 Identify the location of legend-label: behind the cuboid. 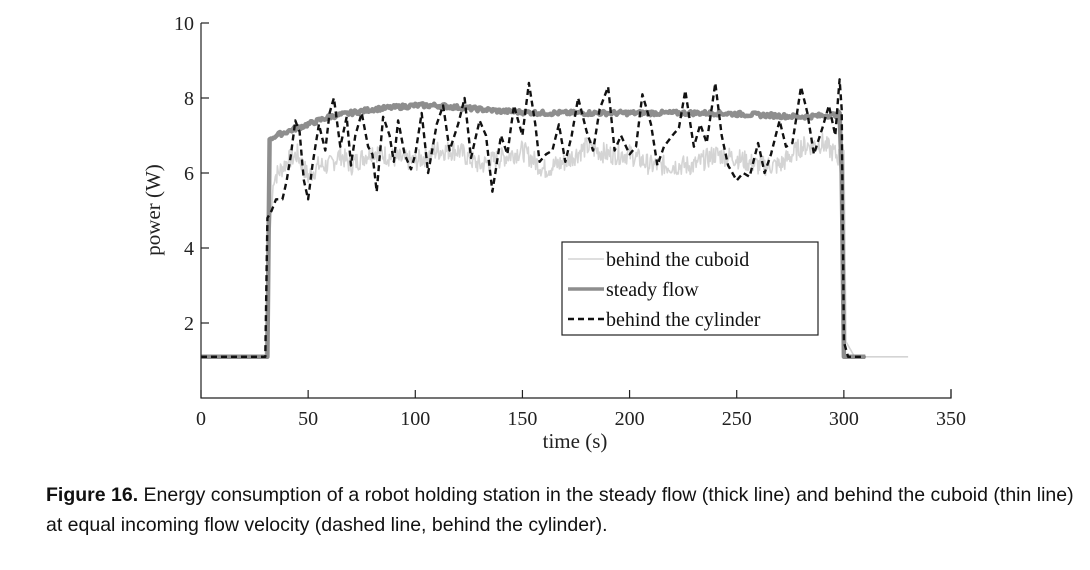
(677, 260).